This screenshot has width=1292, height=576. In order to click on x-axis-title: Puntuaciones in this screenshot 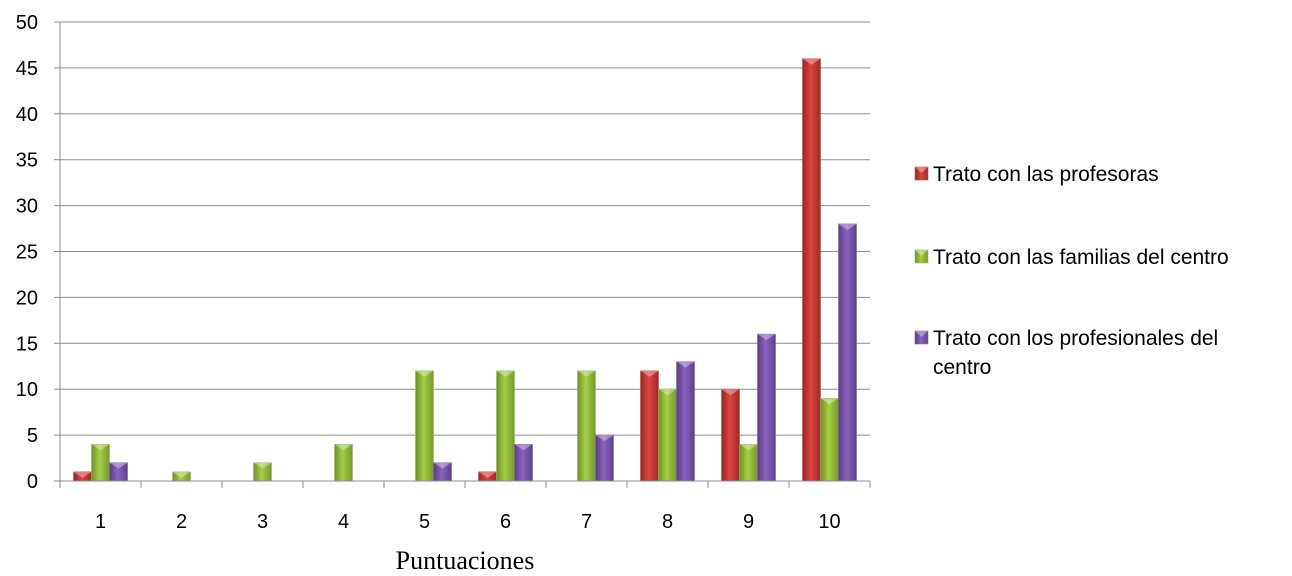, I will do `click(465, 560)`.